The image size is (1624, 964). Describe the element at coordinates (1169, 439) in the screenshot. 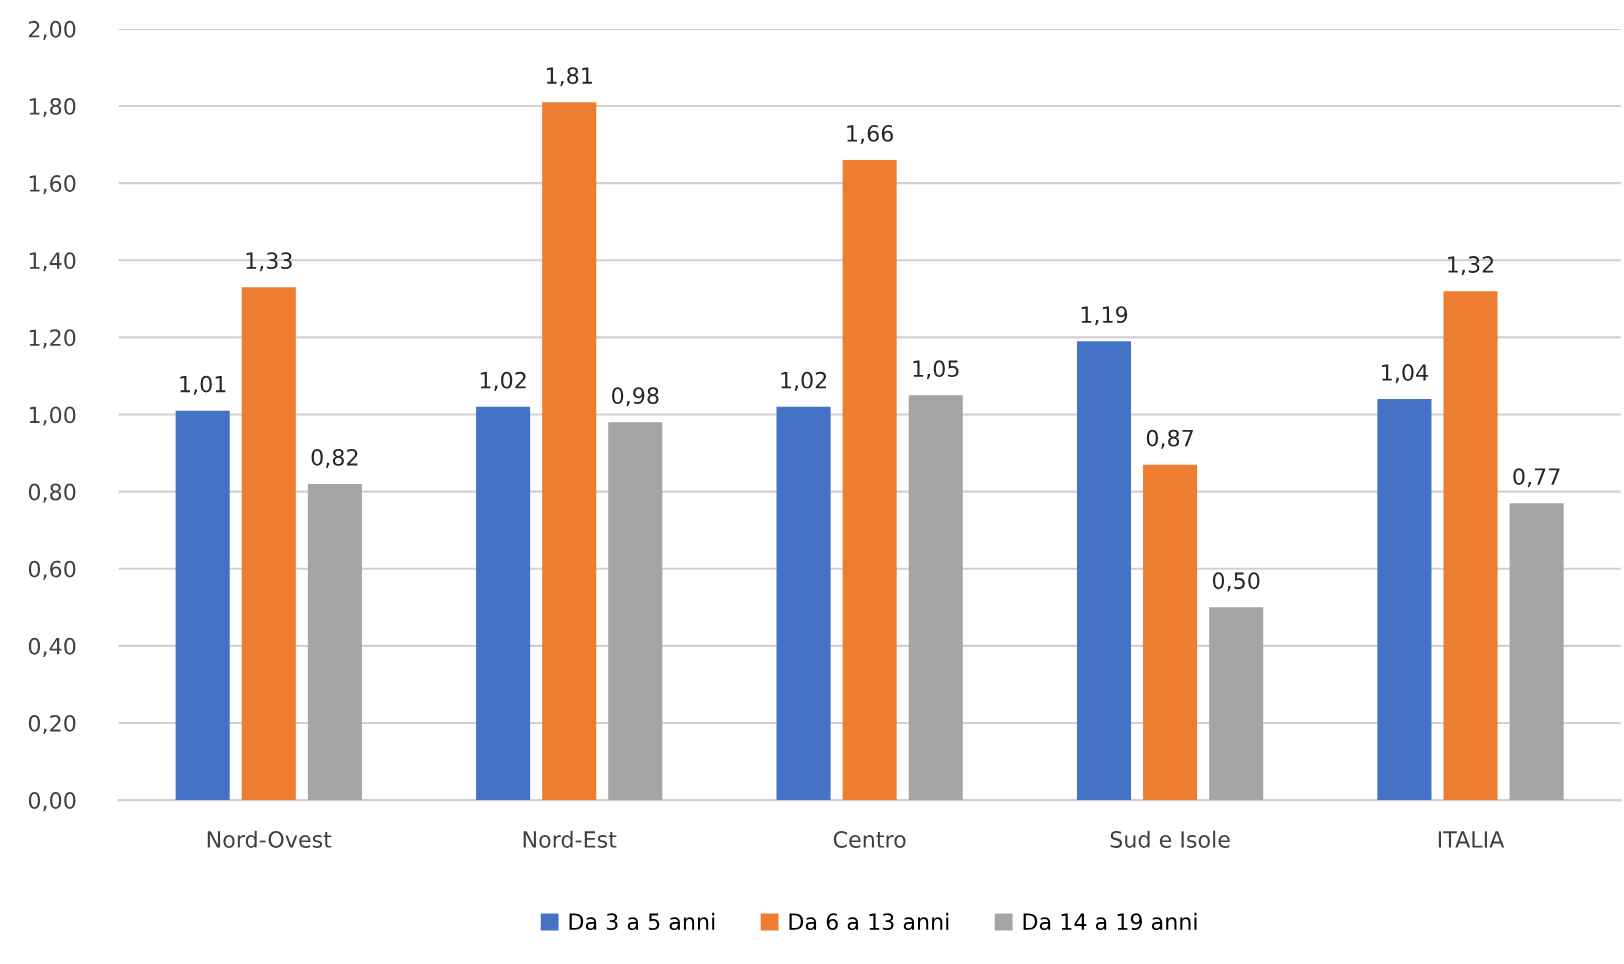

I see `data-label: 0,87` at that location.